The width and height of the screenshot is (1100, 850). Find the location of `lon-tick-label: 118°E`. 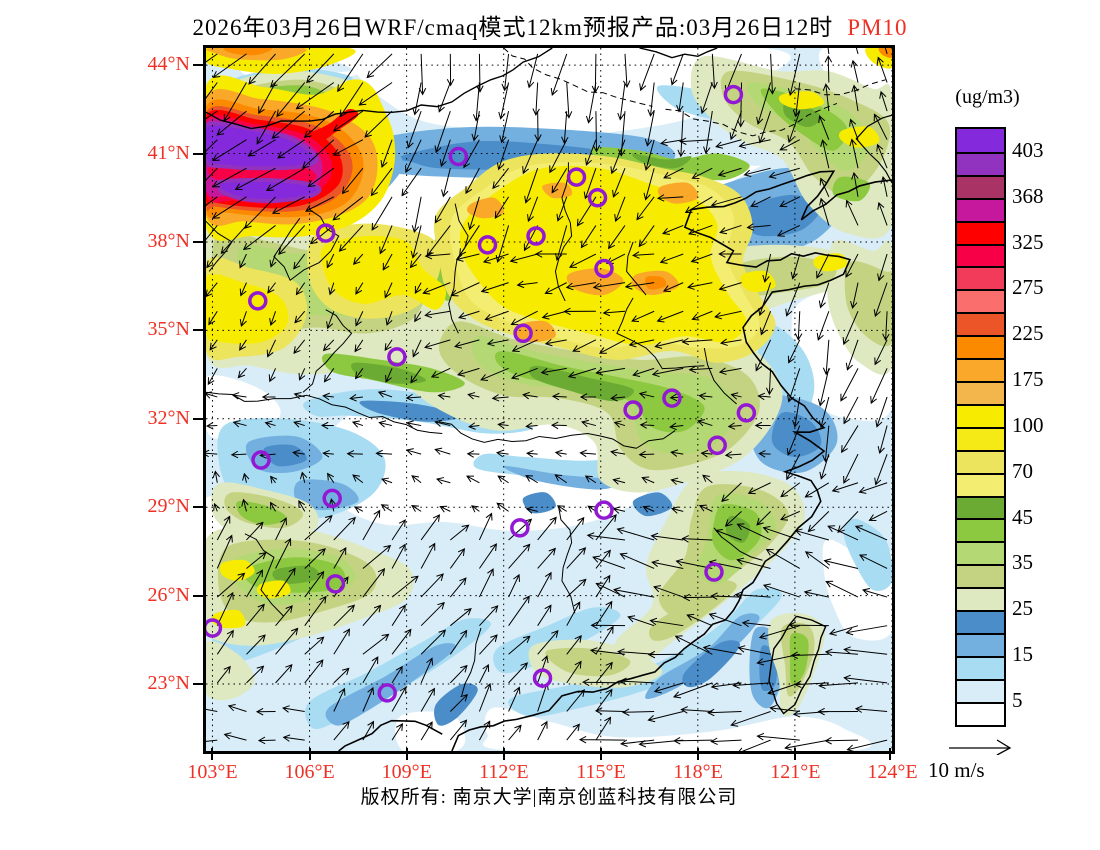

lon-tick-label: 118°E is located at coordinates (698, 772).